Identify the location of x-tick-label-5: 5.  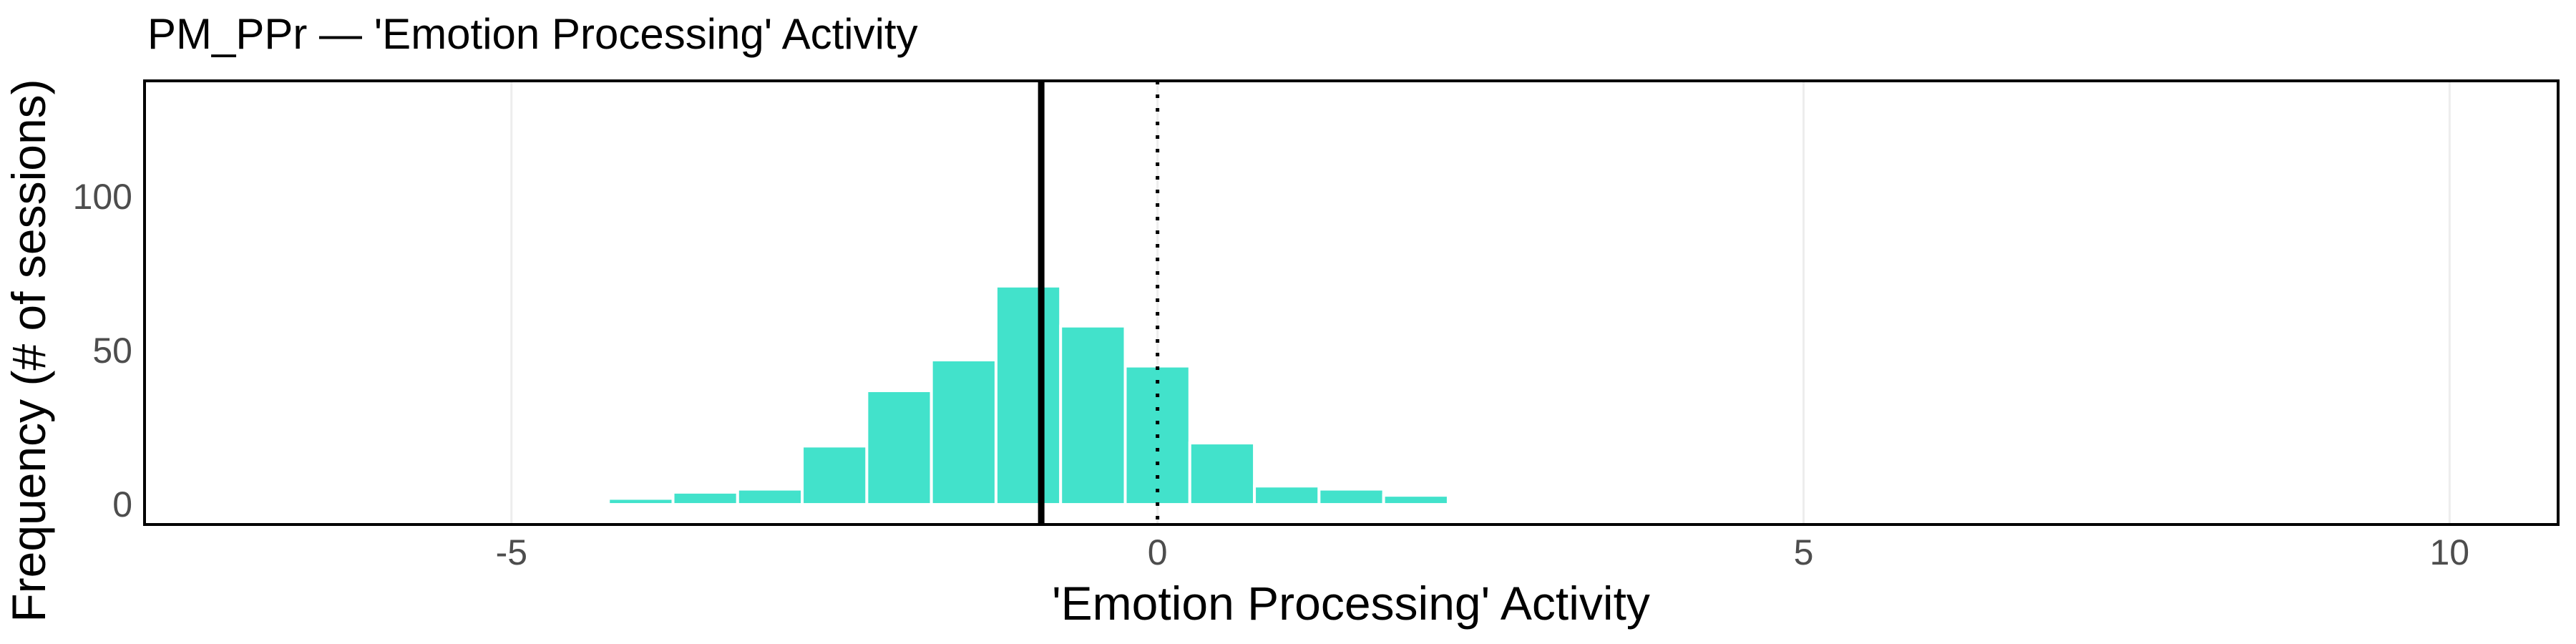
(1803, 552).